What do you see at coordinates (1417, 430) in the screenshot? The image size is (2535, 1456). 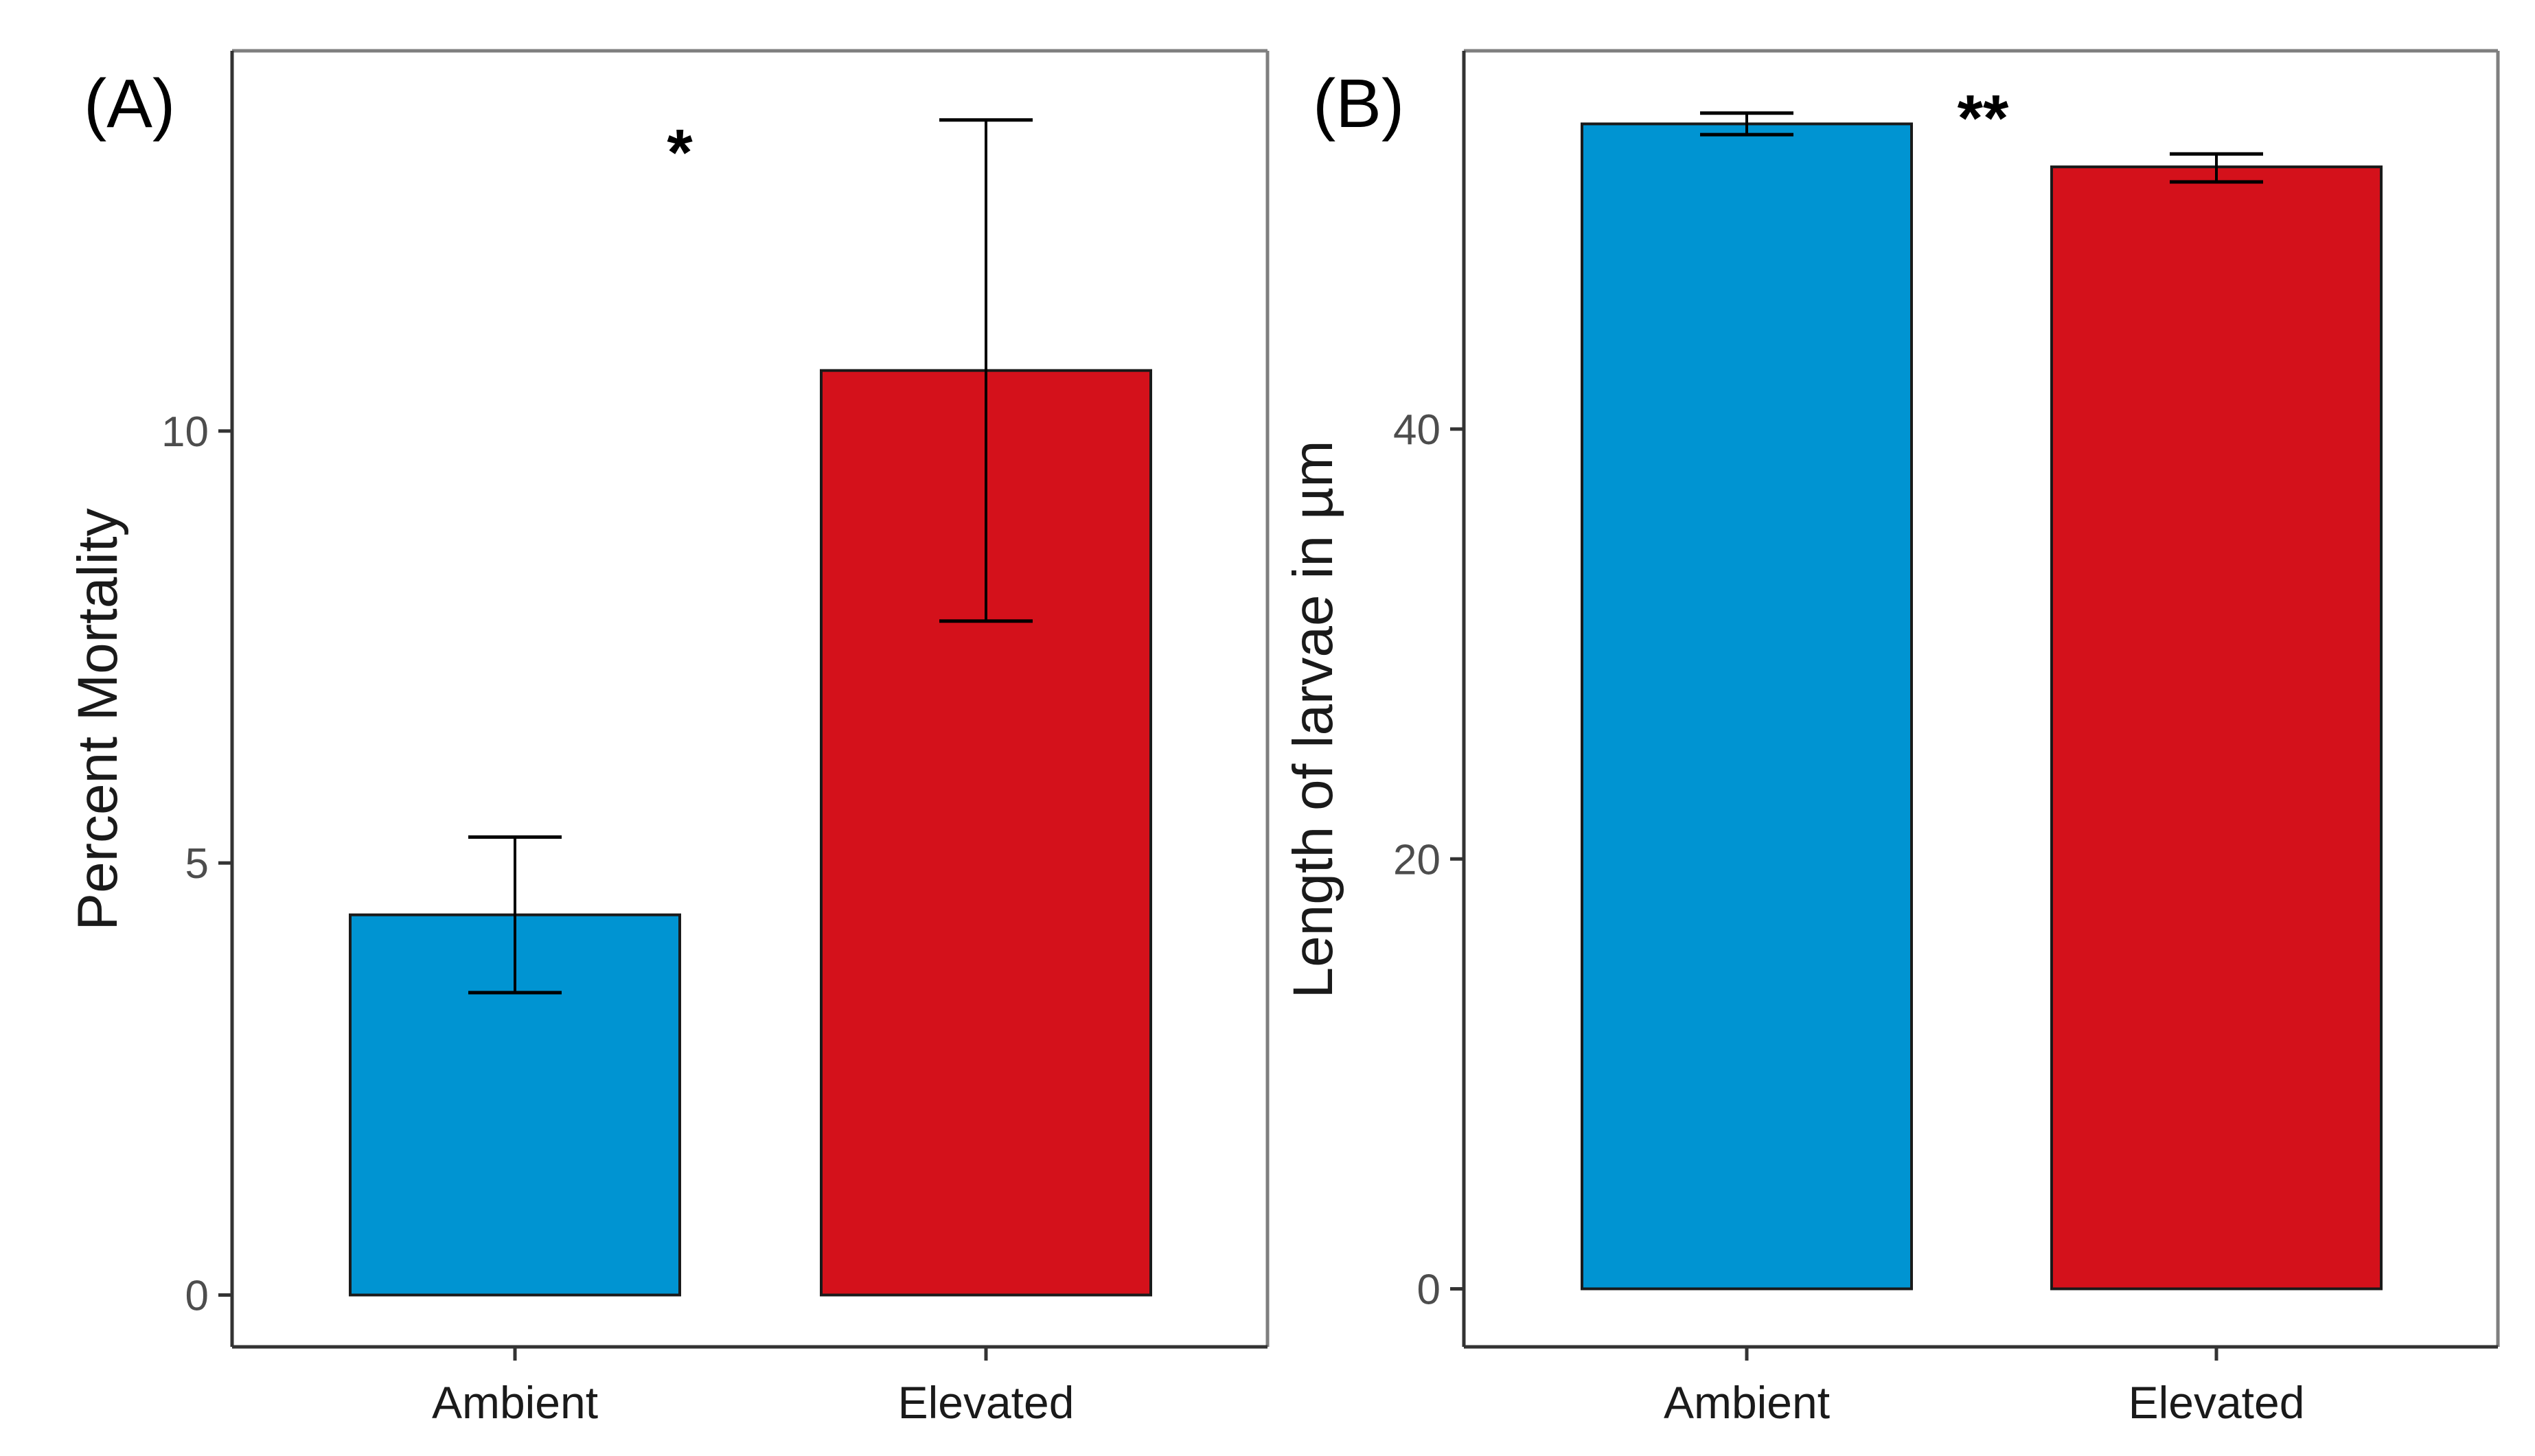 I see `y-tick-label: 40` at bounding box center [1417, 430].